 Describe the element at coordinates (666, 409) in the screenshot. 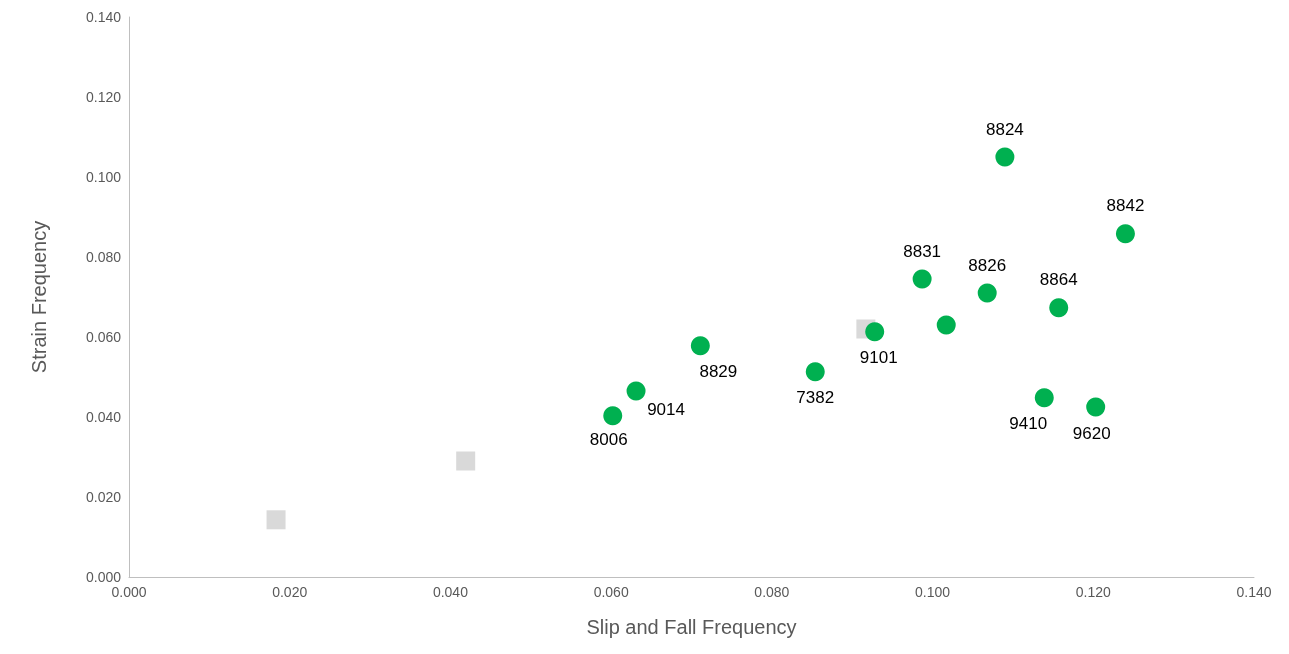

I see `annotation: 9014` at that location.